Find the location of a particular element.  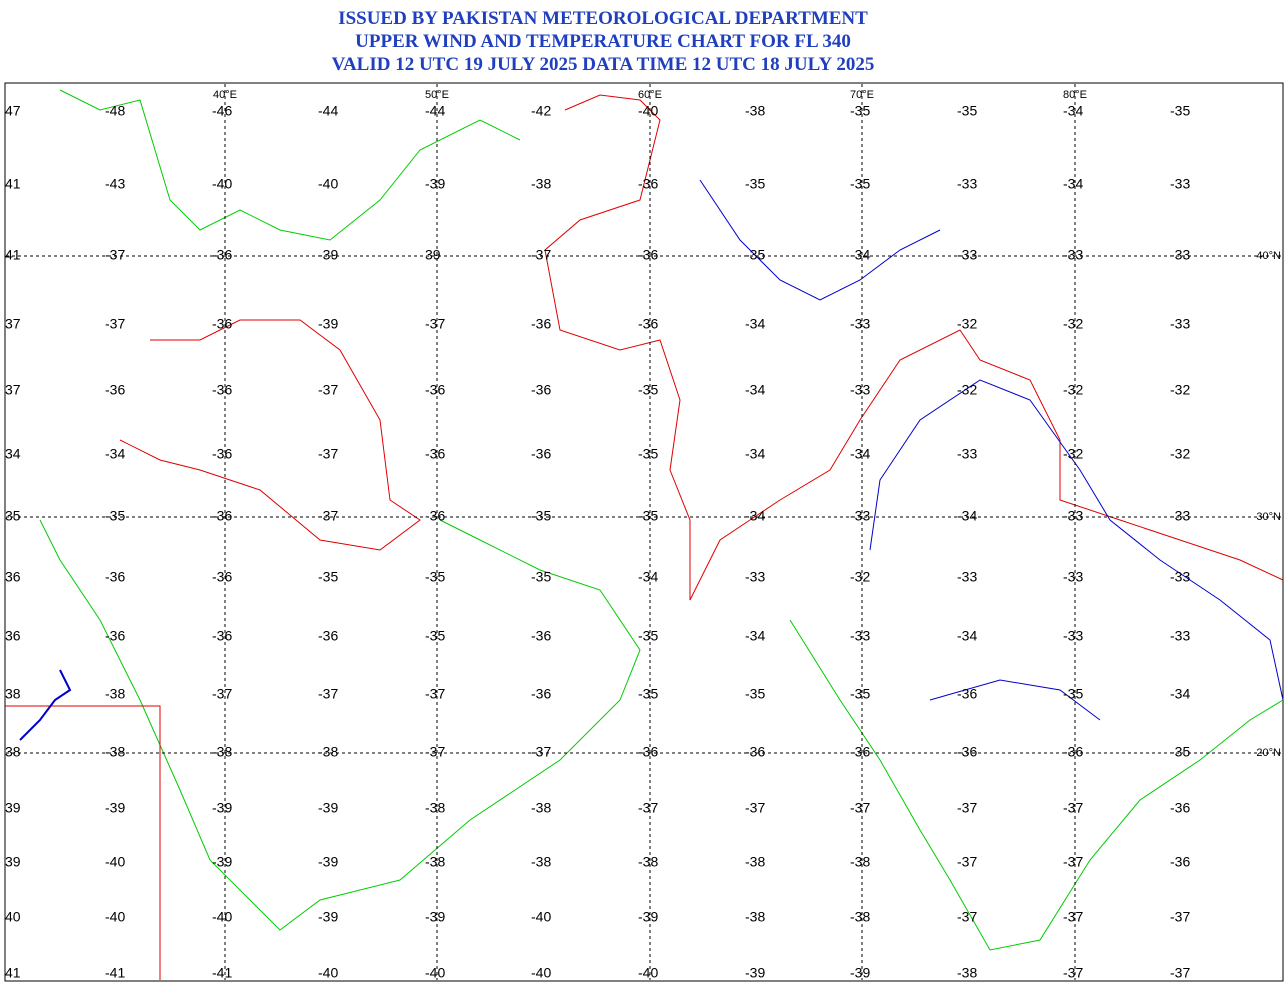

temperature: 34 is located at coordinates (13, 454).